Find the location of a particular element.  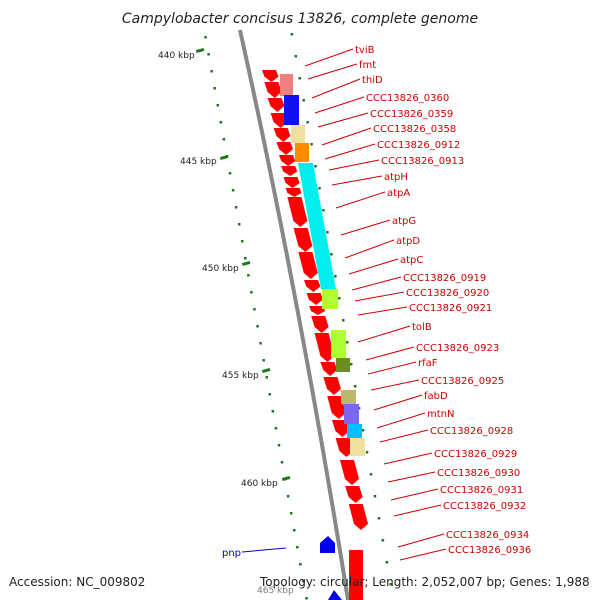

gene-label: CCC13826_0919 is located at coordinates (444, 278).